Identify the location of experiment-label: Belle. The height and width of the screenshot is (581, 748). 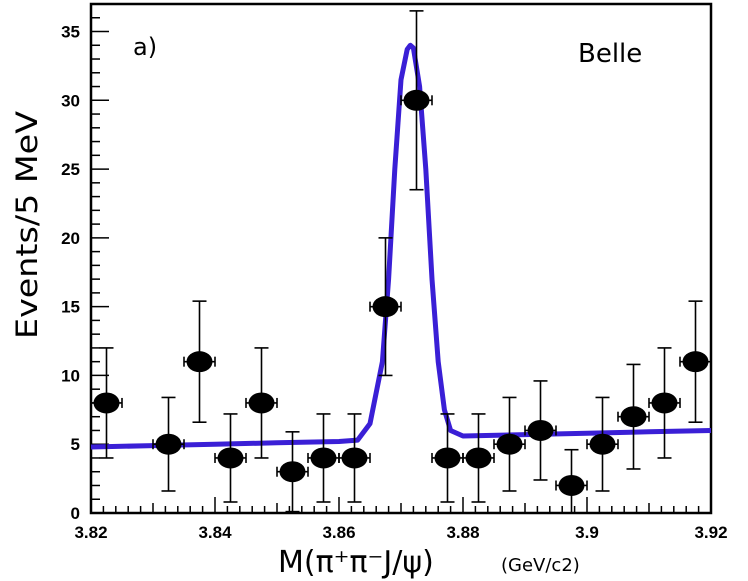
(610, 54).